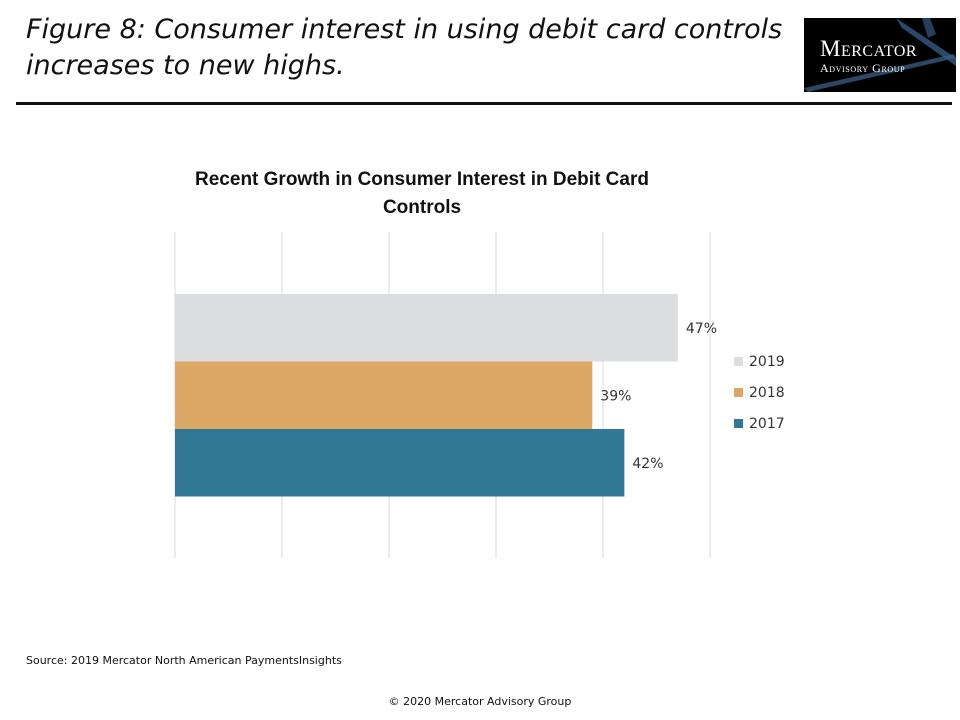  What do you see at coordinates (863, 68) in the screenshot?
I see `logo-subtitle: Advisory Group` at bounding box center [863, 68].